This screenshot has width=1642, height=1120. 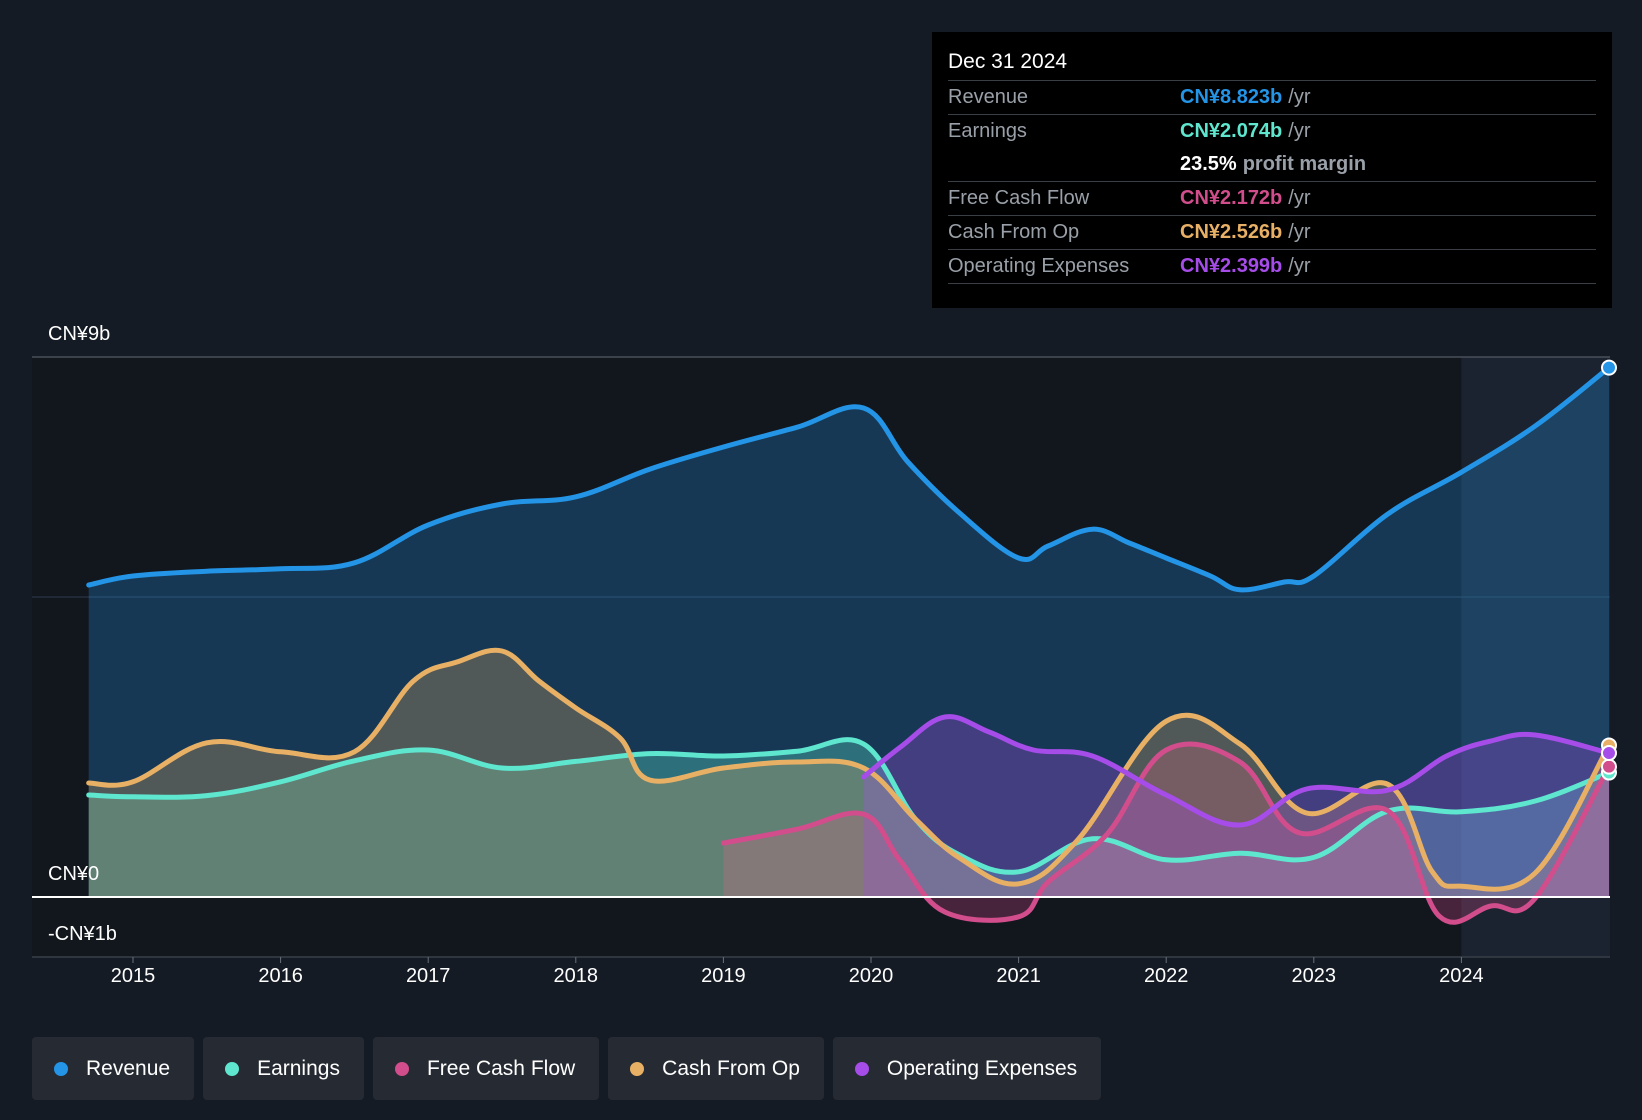 What do you see at coordinates (428, 976) in the screenshot?
I see `x-tick-label-2017: 2017` at bounding box center [428, 976].